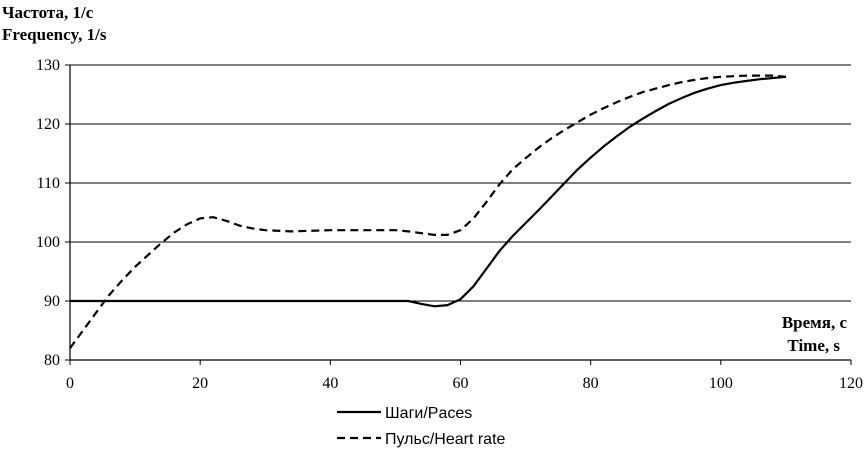 The image size is (867, 450). I want to click on y-axis-label-line-1: Частота, 1/с, so click(48, 12).